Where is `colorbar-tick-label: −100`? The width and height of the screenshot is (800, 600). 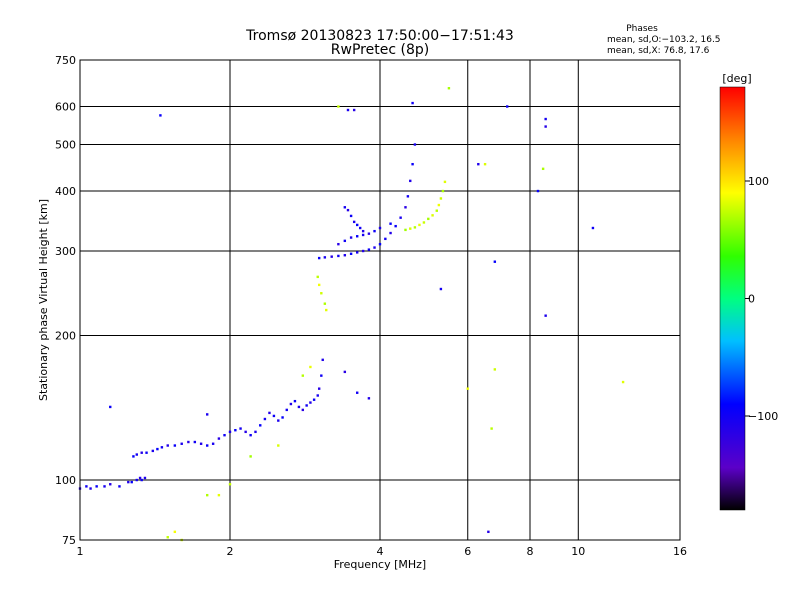 colorbar-tick-label: −100 is located at coordinates (763, 416).